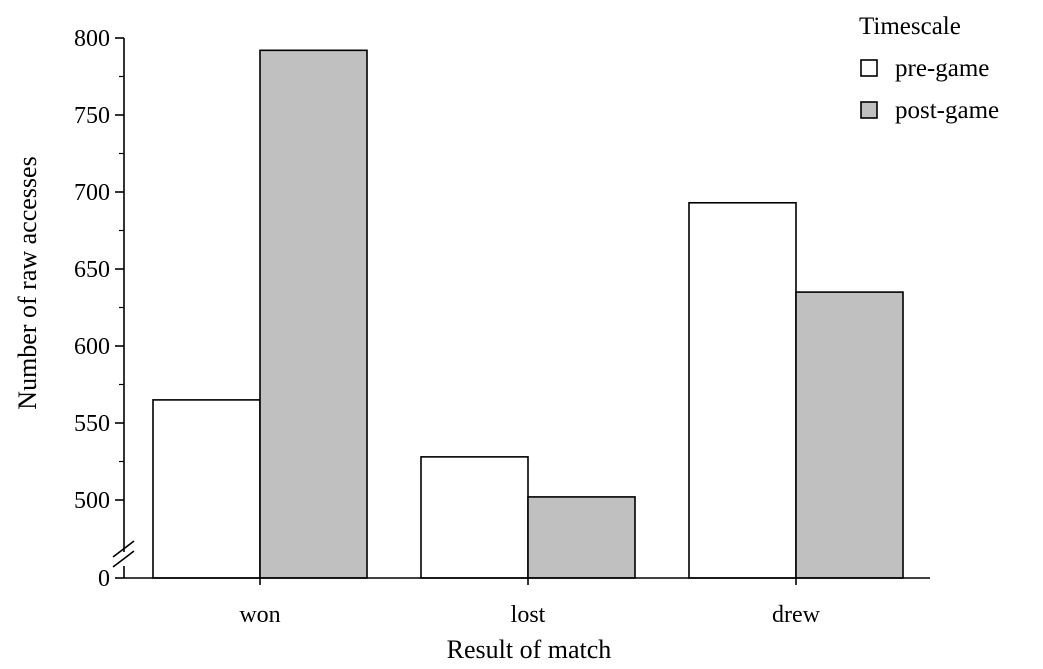 Image resolution: width=1043 pixels, height=669 pixels. Describe the element at coordinates (123, 559) in the screenshot. I see `y-axis-break-mark-lower` at that location.